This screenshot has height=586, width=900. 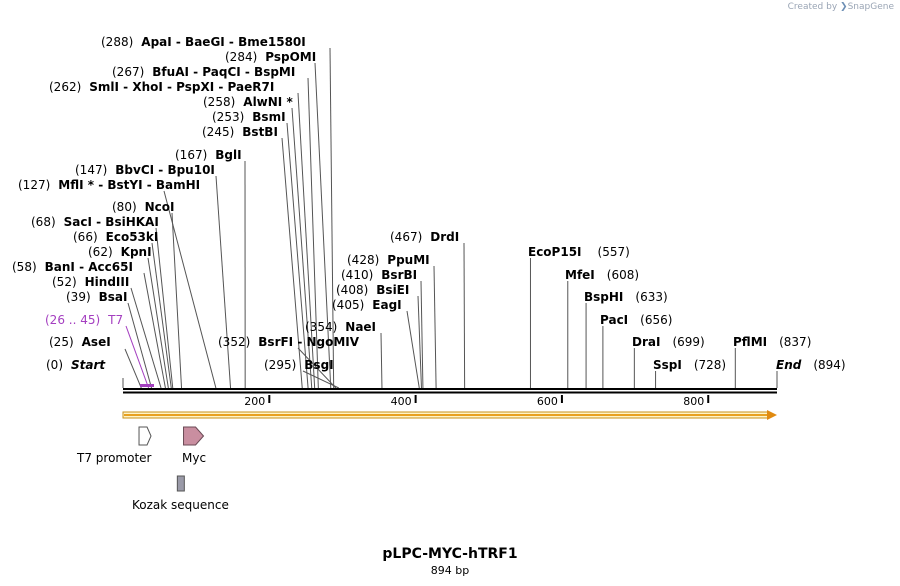 I want to click on leader-line-bsrfi, so click(x=317, y=368).